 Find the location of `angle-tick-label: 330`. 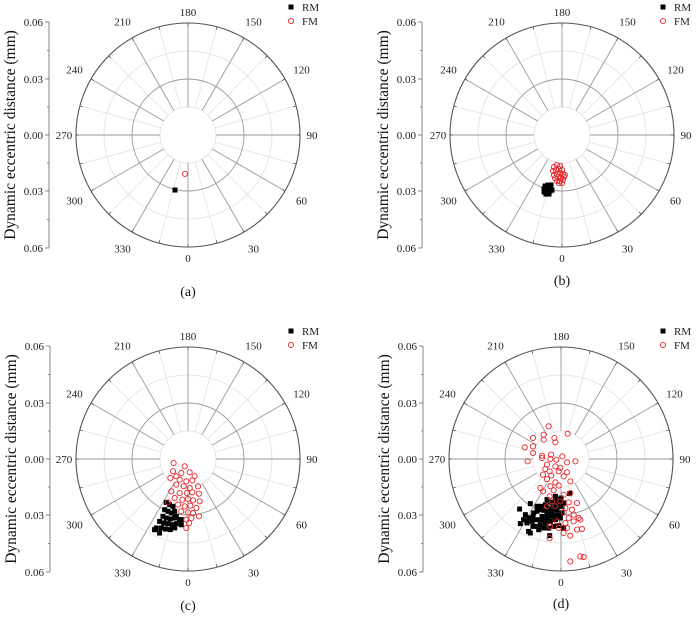

angle-tick-label: 330 is located at coordinates (122, 249).